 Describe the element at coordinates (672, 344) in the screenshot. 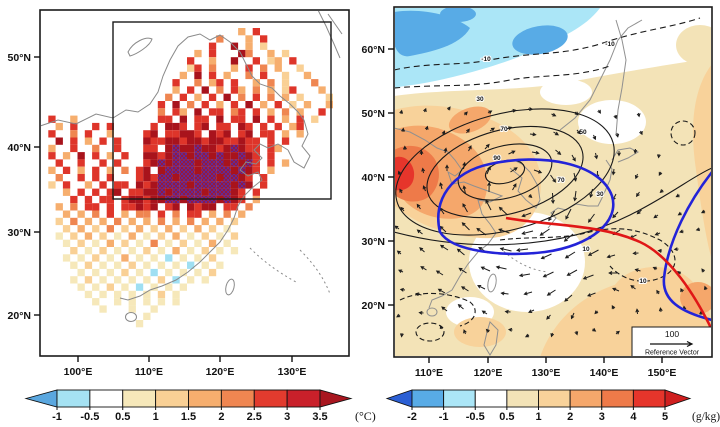

I see `reference-vector-arrow-icon` at that location.